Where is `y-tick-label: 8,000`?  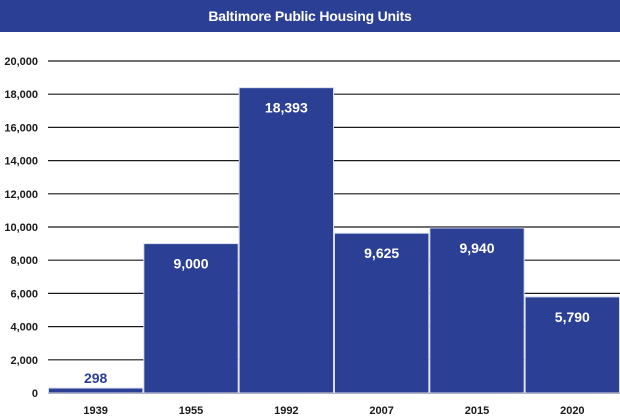
y-tick-label: 8,000 is located at coordinates (24, 261).